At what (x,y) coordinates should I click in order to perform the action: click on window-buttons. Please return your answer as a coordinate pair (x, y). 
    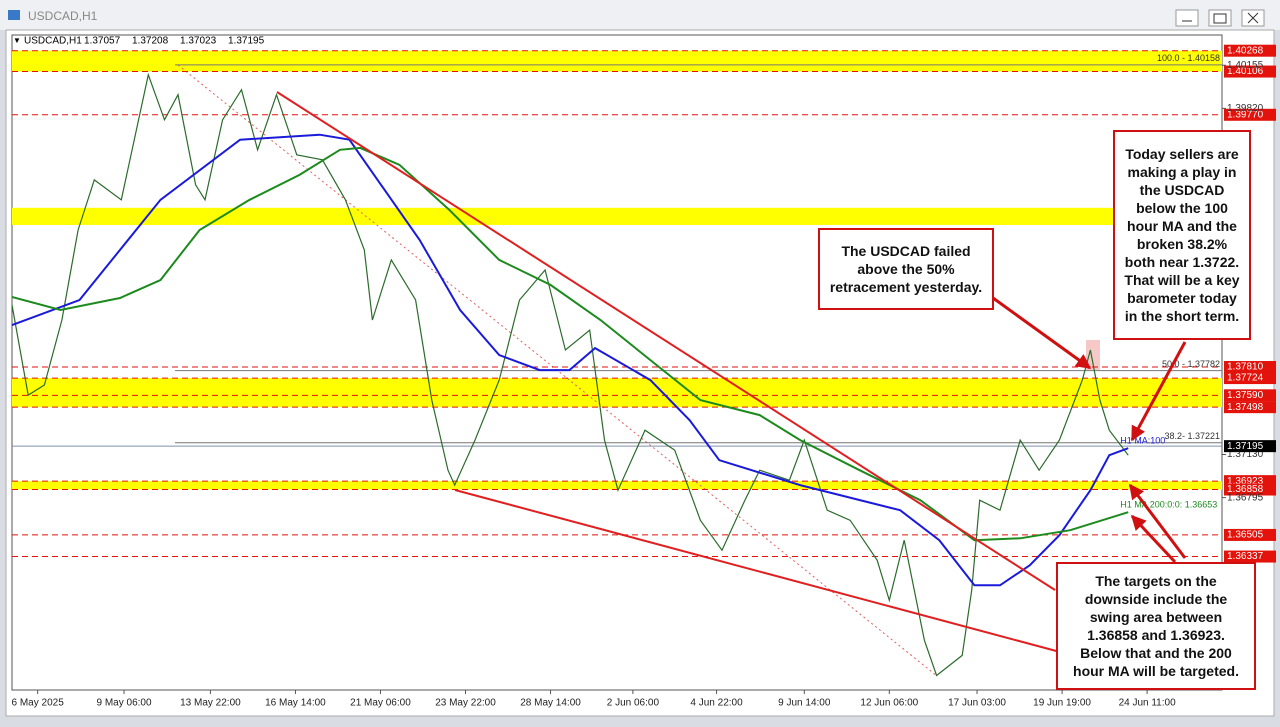
    Looking at the image, I should click on (1220, 18).